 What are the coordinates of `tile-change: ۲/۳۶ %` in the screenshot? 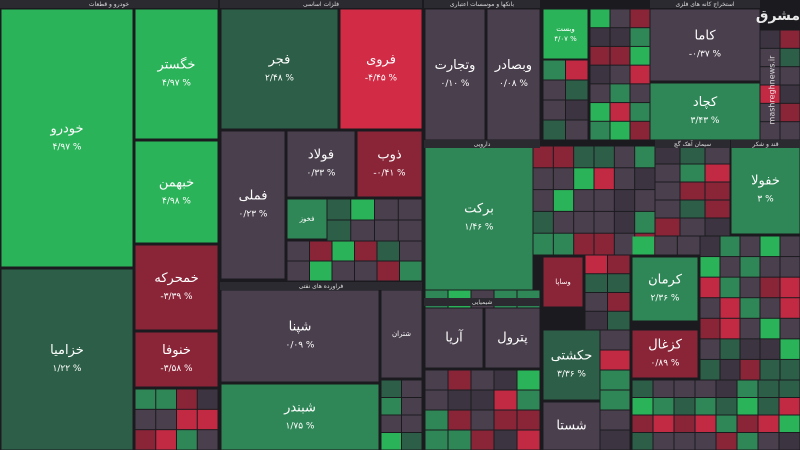 It's located at (665, 299).